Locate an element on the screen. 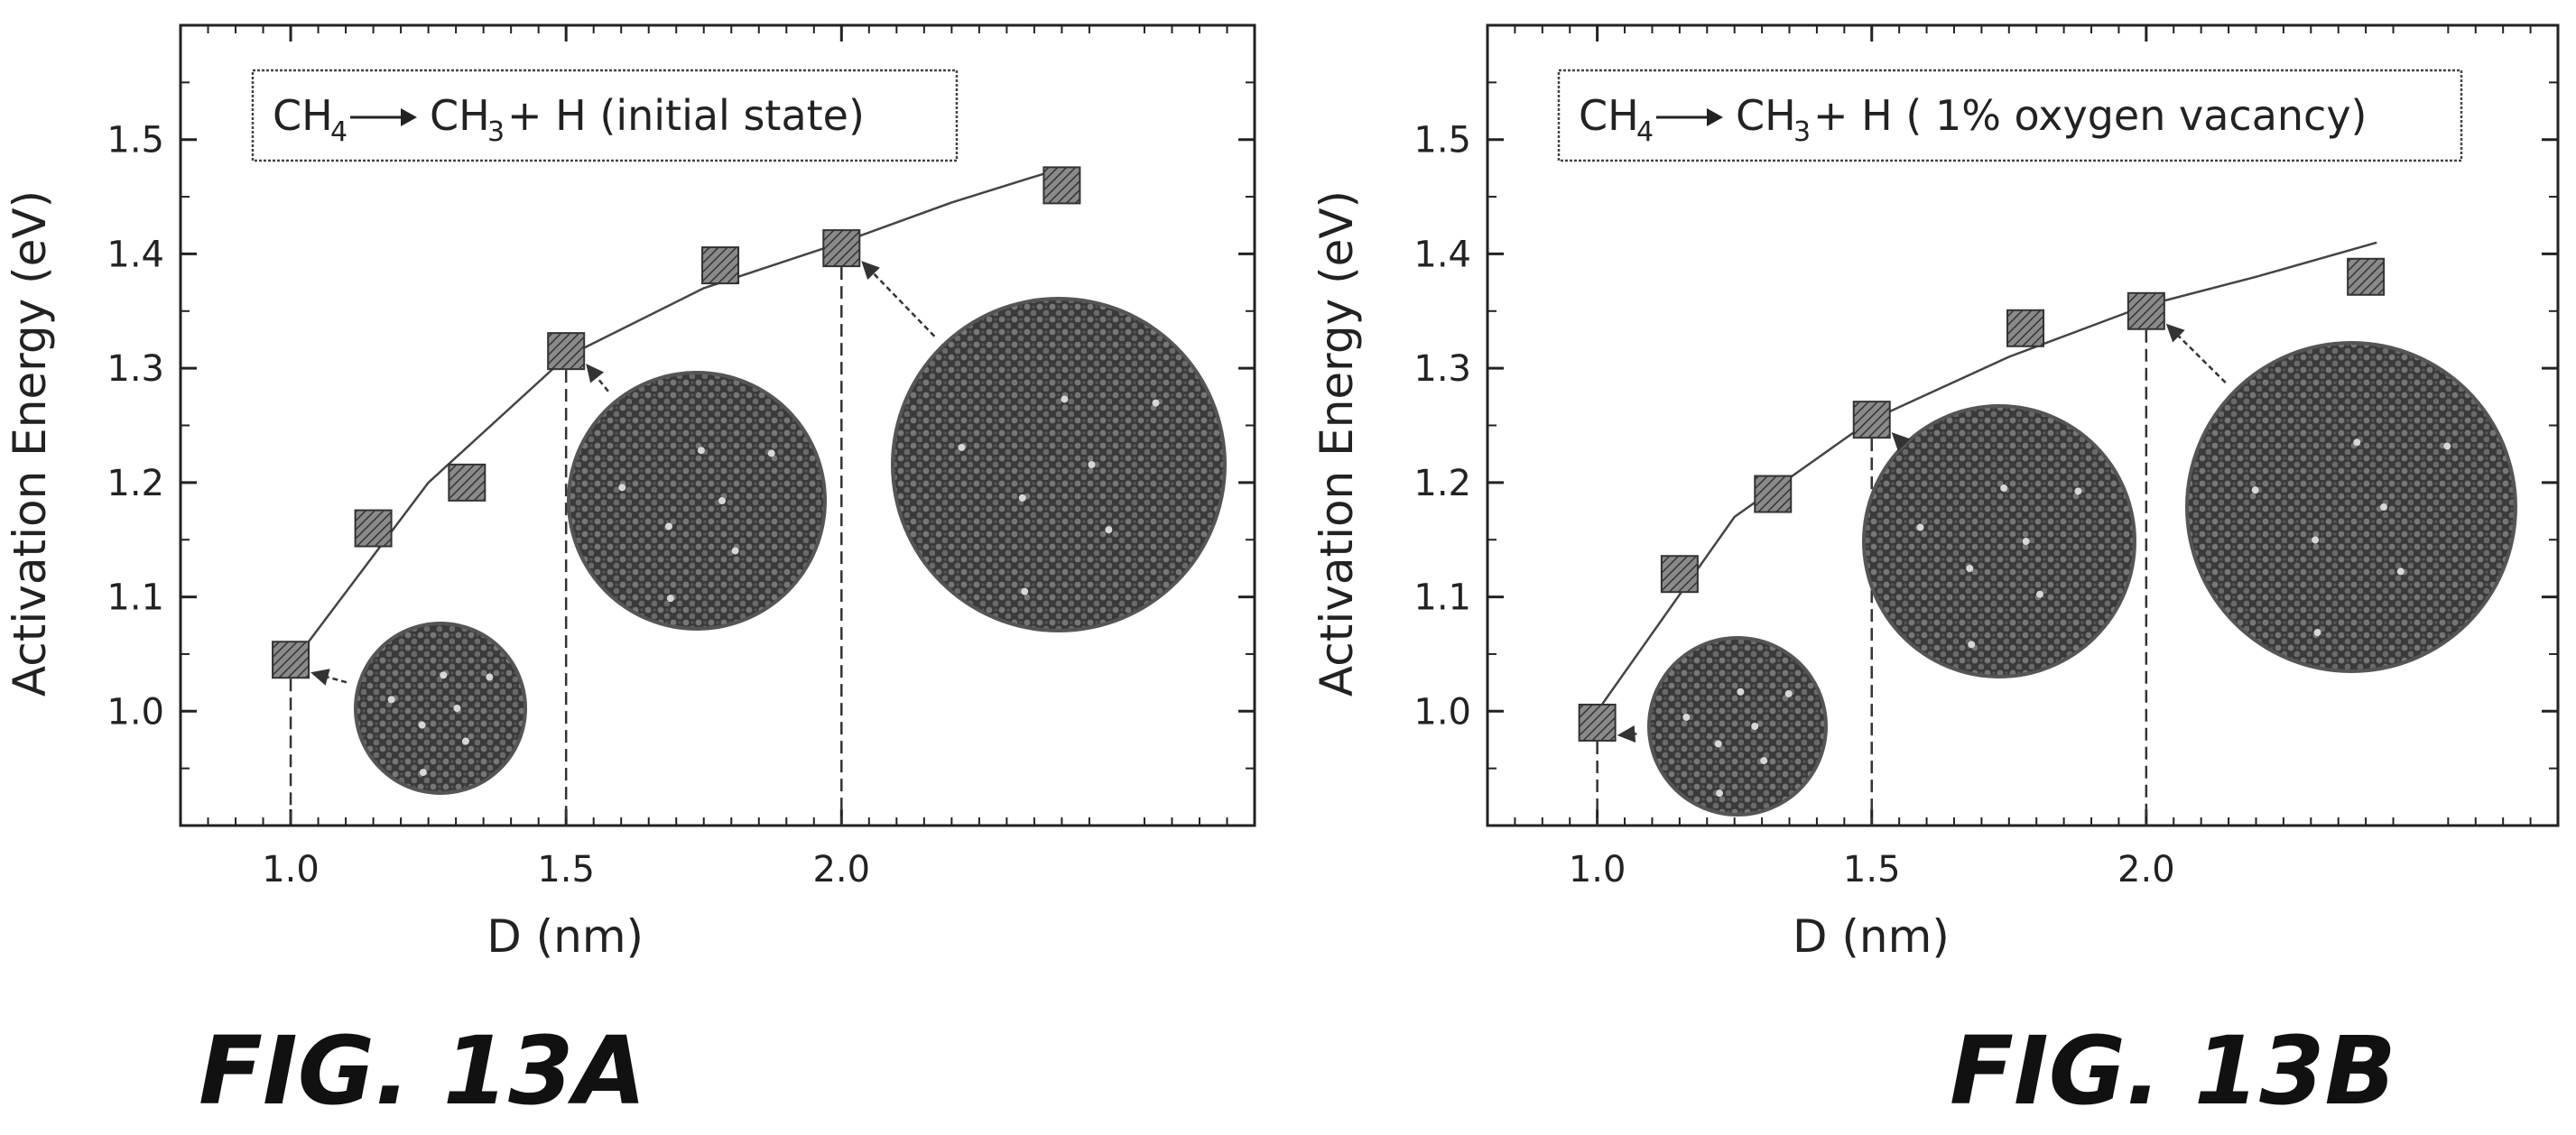 This screenshot has width=2576, height=1135. legend-reactant-subscript: 4 is located at coordinates (338, 132).